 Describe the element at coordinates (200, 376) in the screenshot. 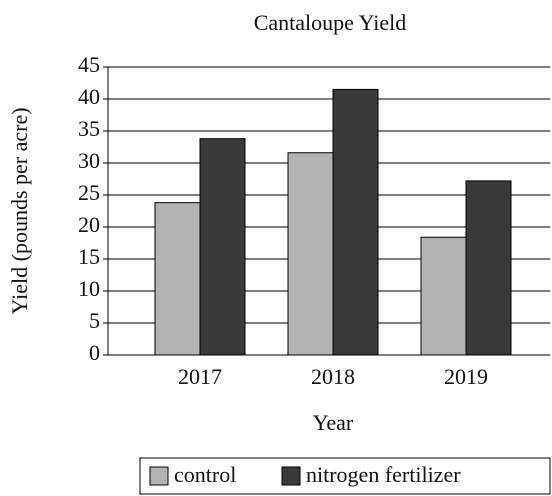

I see `x-tick-label: 2017` at that location.